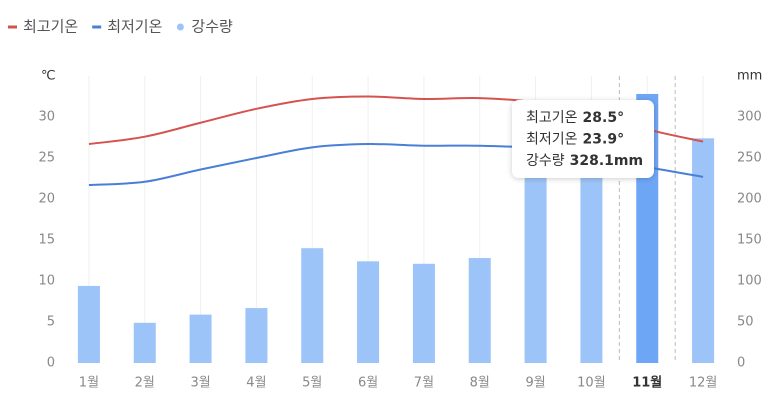 The image size is (778, 402). What do you see at coordinates (535, 383) in the screenshot?
I see `x-tick-label: 9월` at bounding box center [535, 383].